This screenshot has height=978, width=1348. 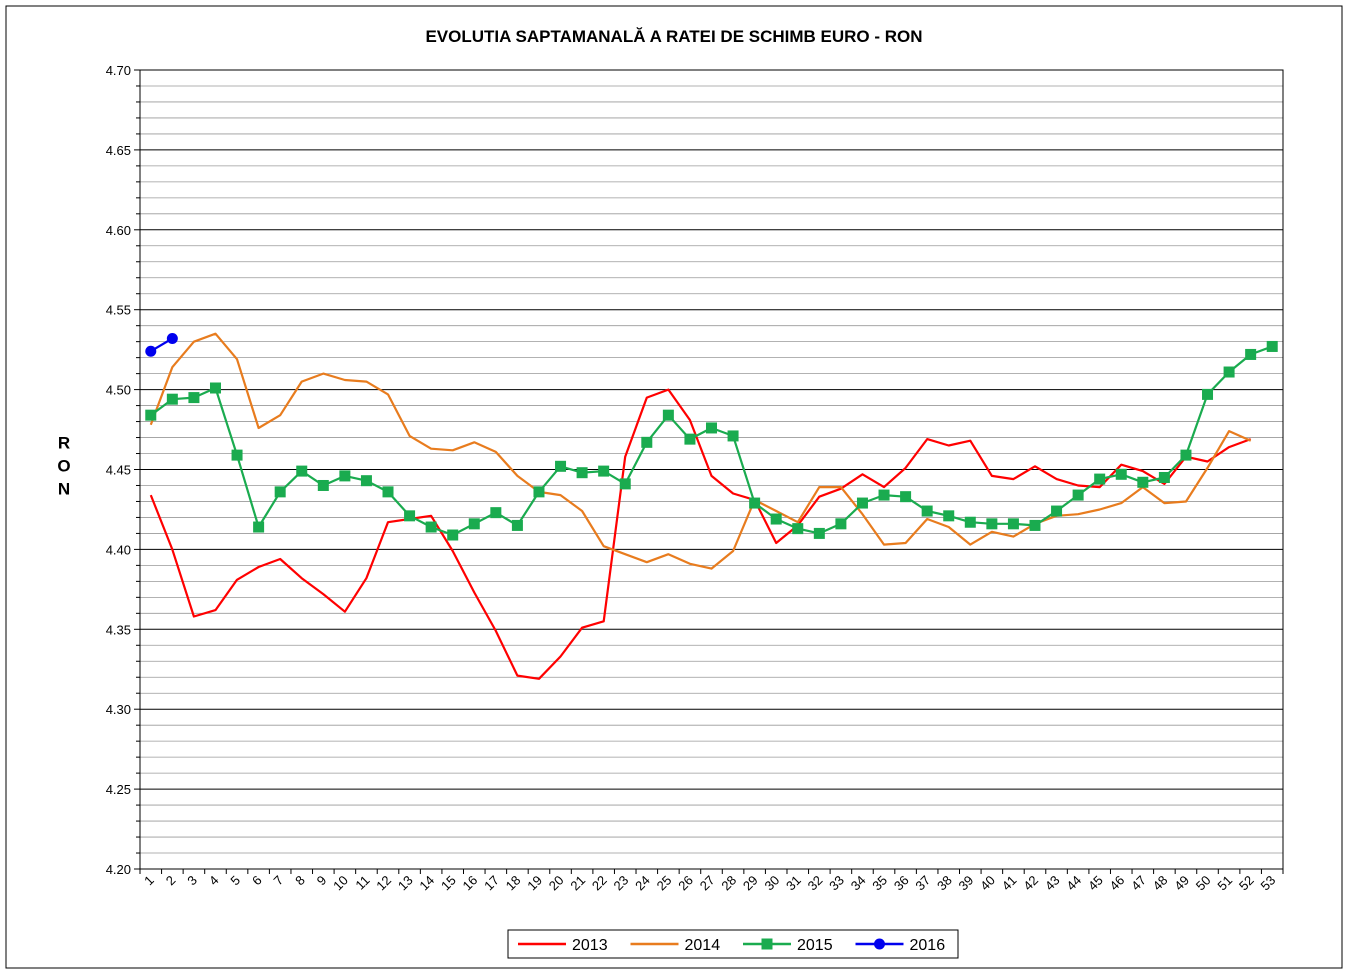 What do you see at coordinates (118, 869) in the screenshot?
I see `y-tick-label: 4.20` at bounding box center [118, 869].